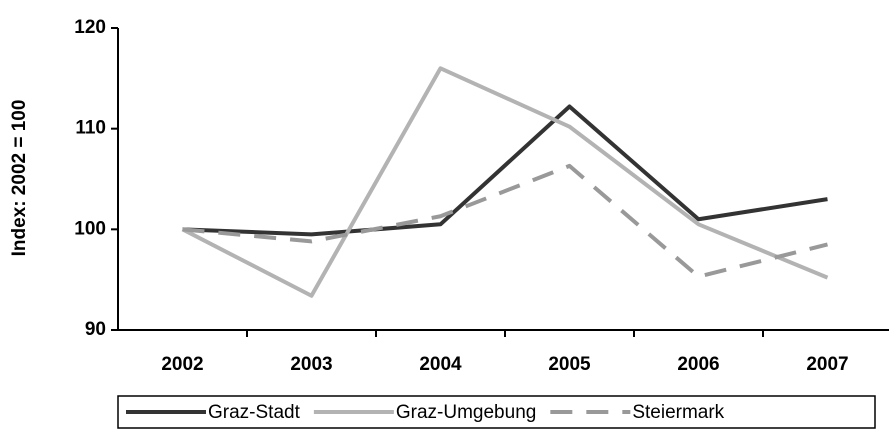  I want to click on y-axis-label: Index: 2002 = 100, so click(19, 178).